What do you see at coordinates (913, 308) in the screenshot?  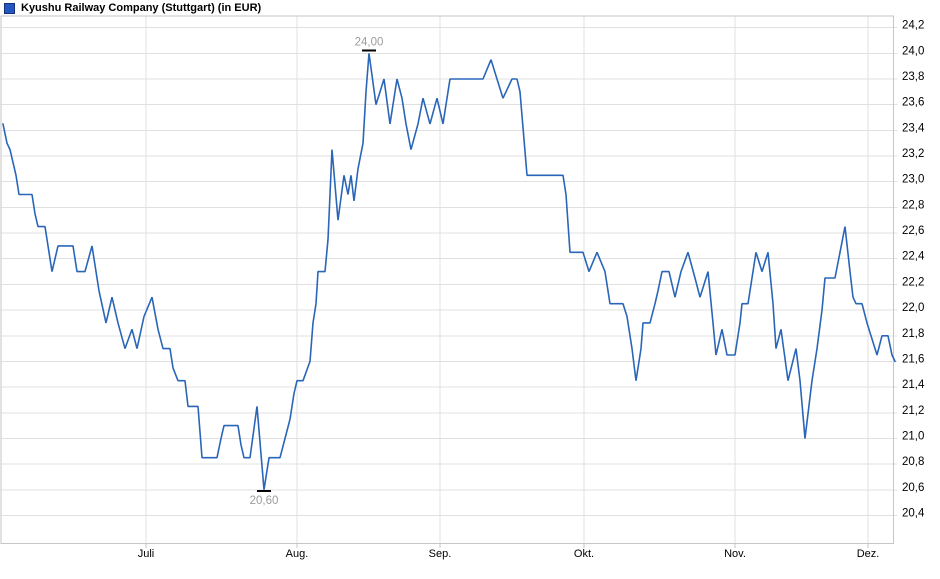 I see `y-tick-label: 22,0` at bounding box center [913, 308].